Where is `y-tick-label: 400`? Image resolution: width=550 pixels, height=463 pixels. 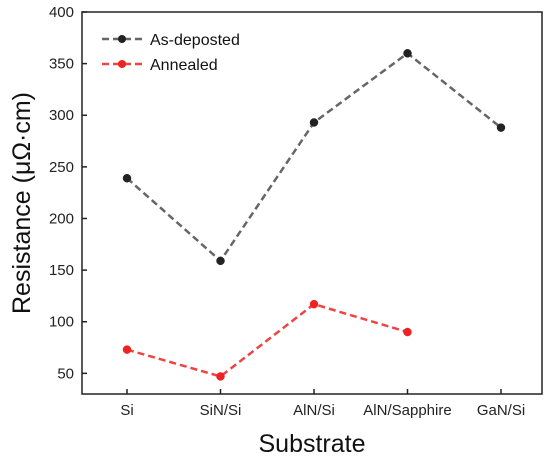 y-tick-label: 400 is located at coordinates (61, 12).